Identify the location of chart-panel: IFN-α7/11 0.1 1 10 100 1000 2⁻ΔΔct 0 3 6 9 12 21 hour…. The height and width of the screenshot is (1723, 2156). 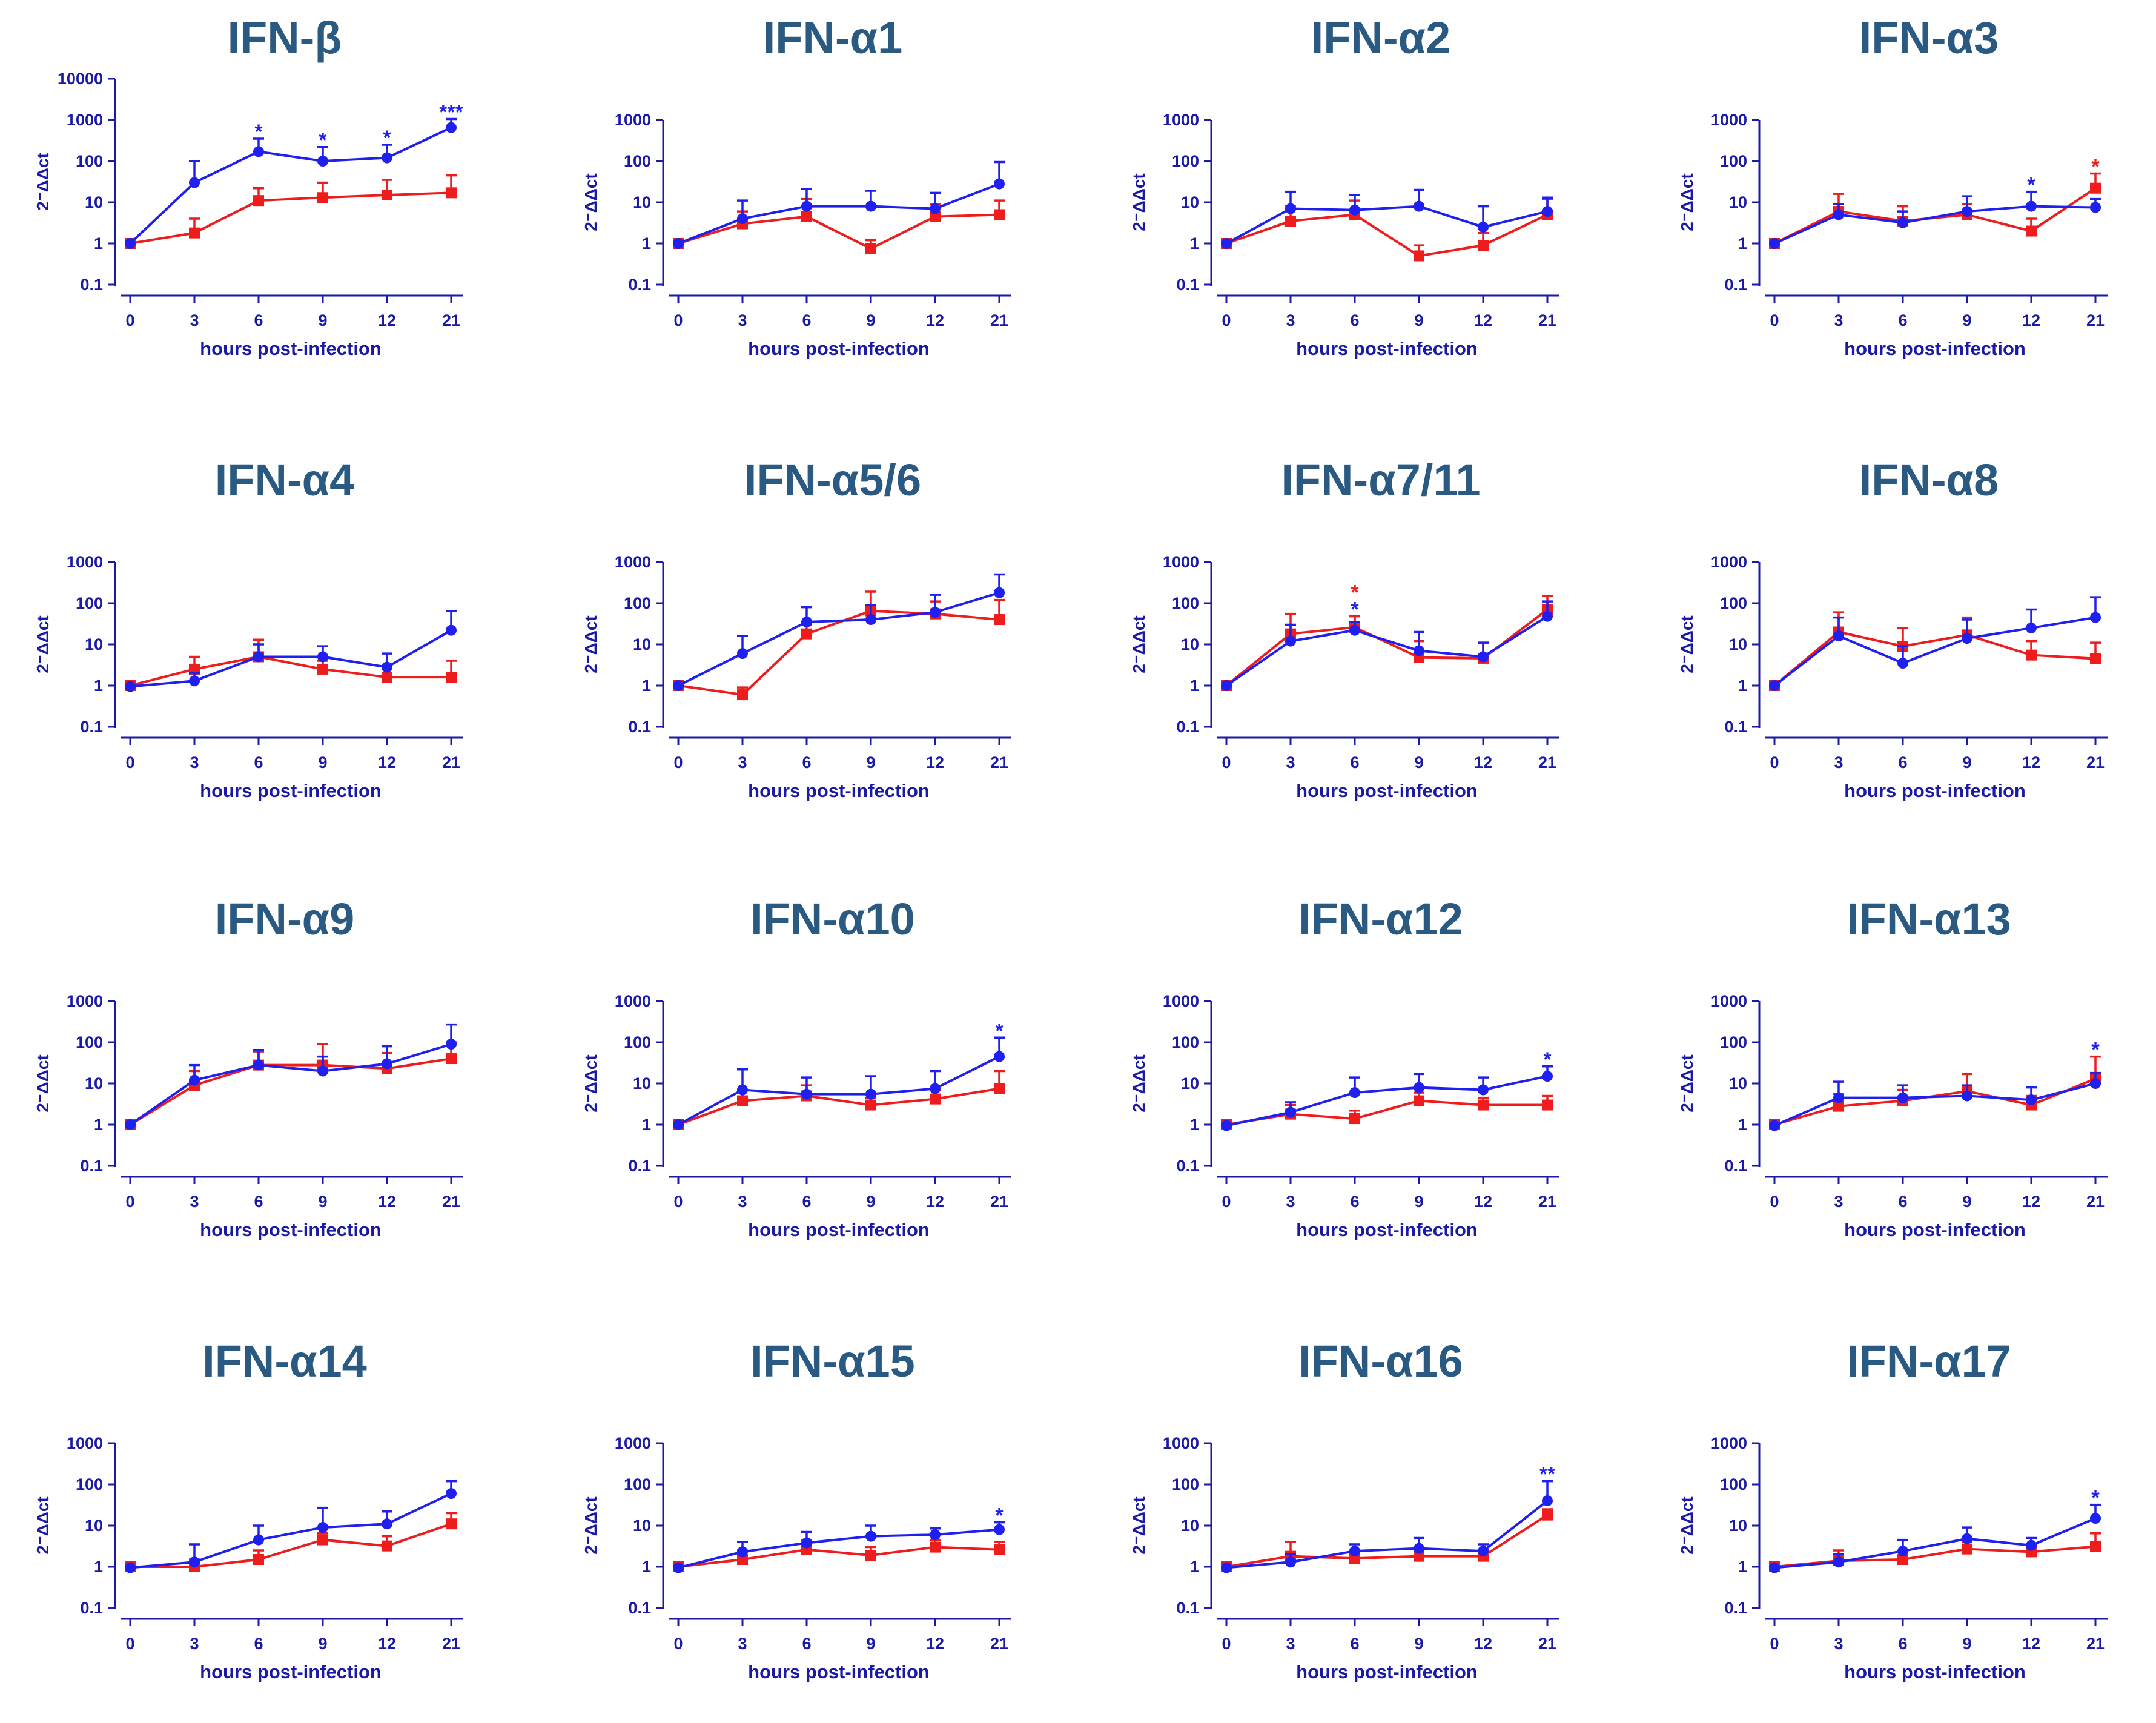
(1344, 628).